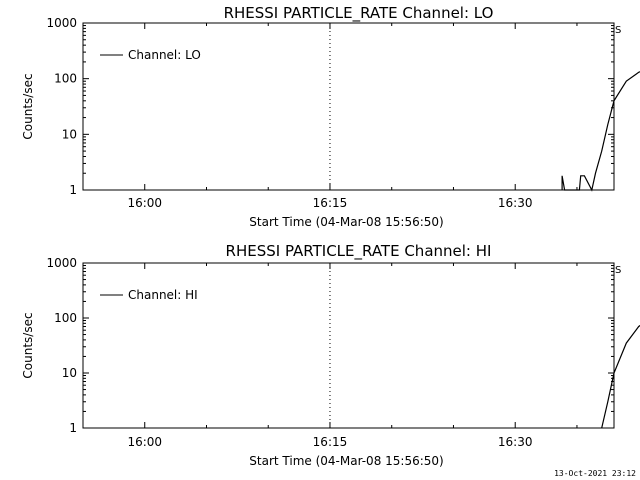 The height and width of the screenshot is (480, 640). Describe the element at coordinates (164, 55) in the screenshot. I see `legend-label: Channel: LO` at that location.